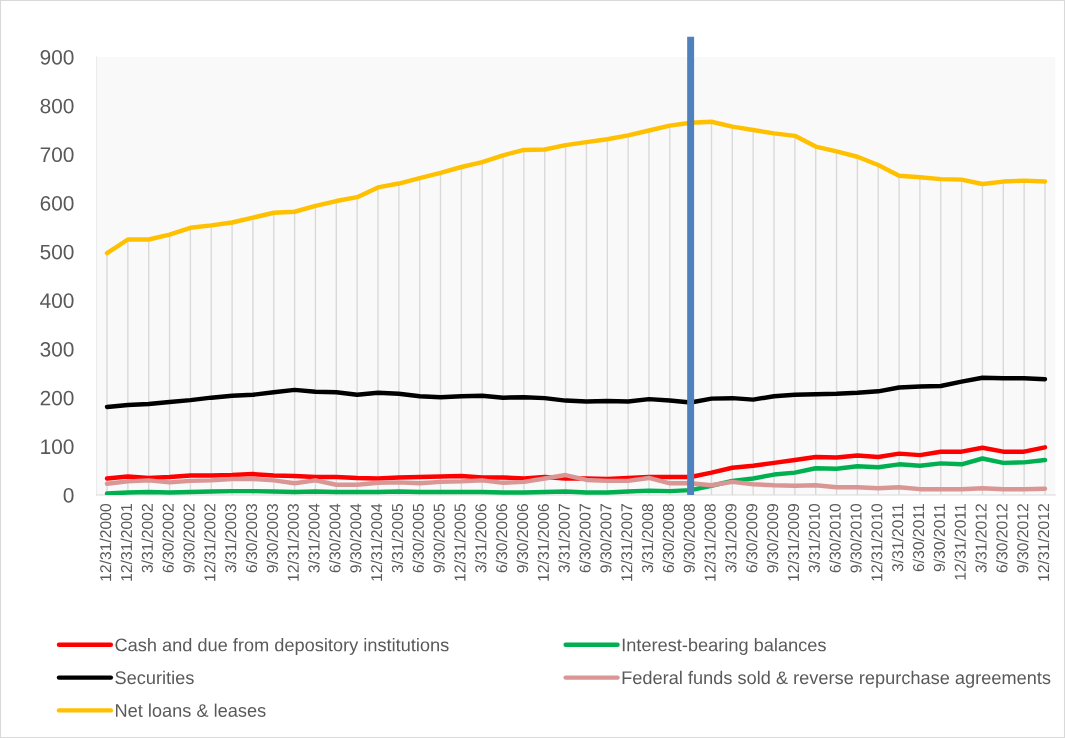  What do you see at coordinates (1001, 538) in the screenshot?
I see `x-tick-label: 6/30/2012` at bounding box center [1001, 538].